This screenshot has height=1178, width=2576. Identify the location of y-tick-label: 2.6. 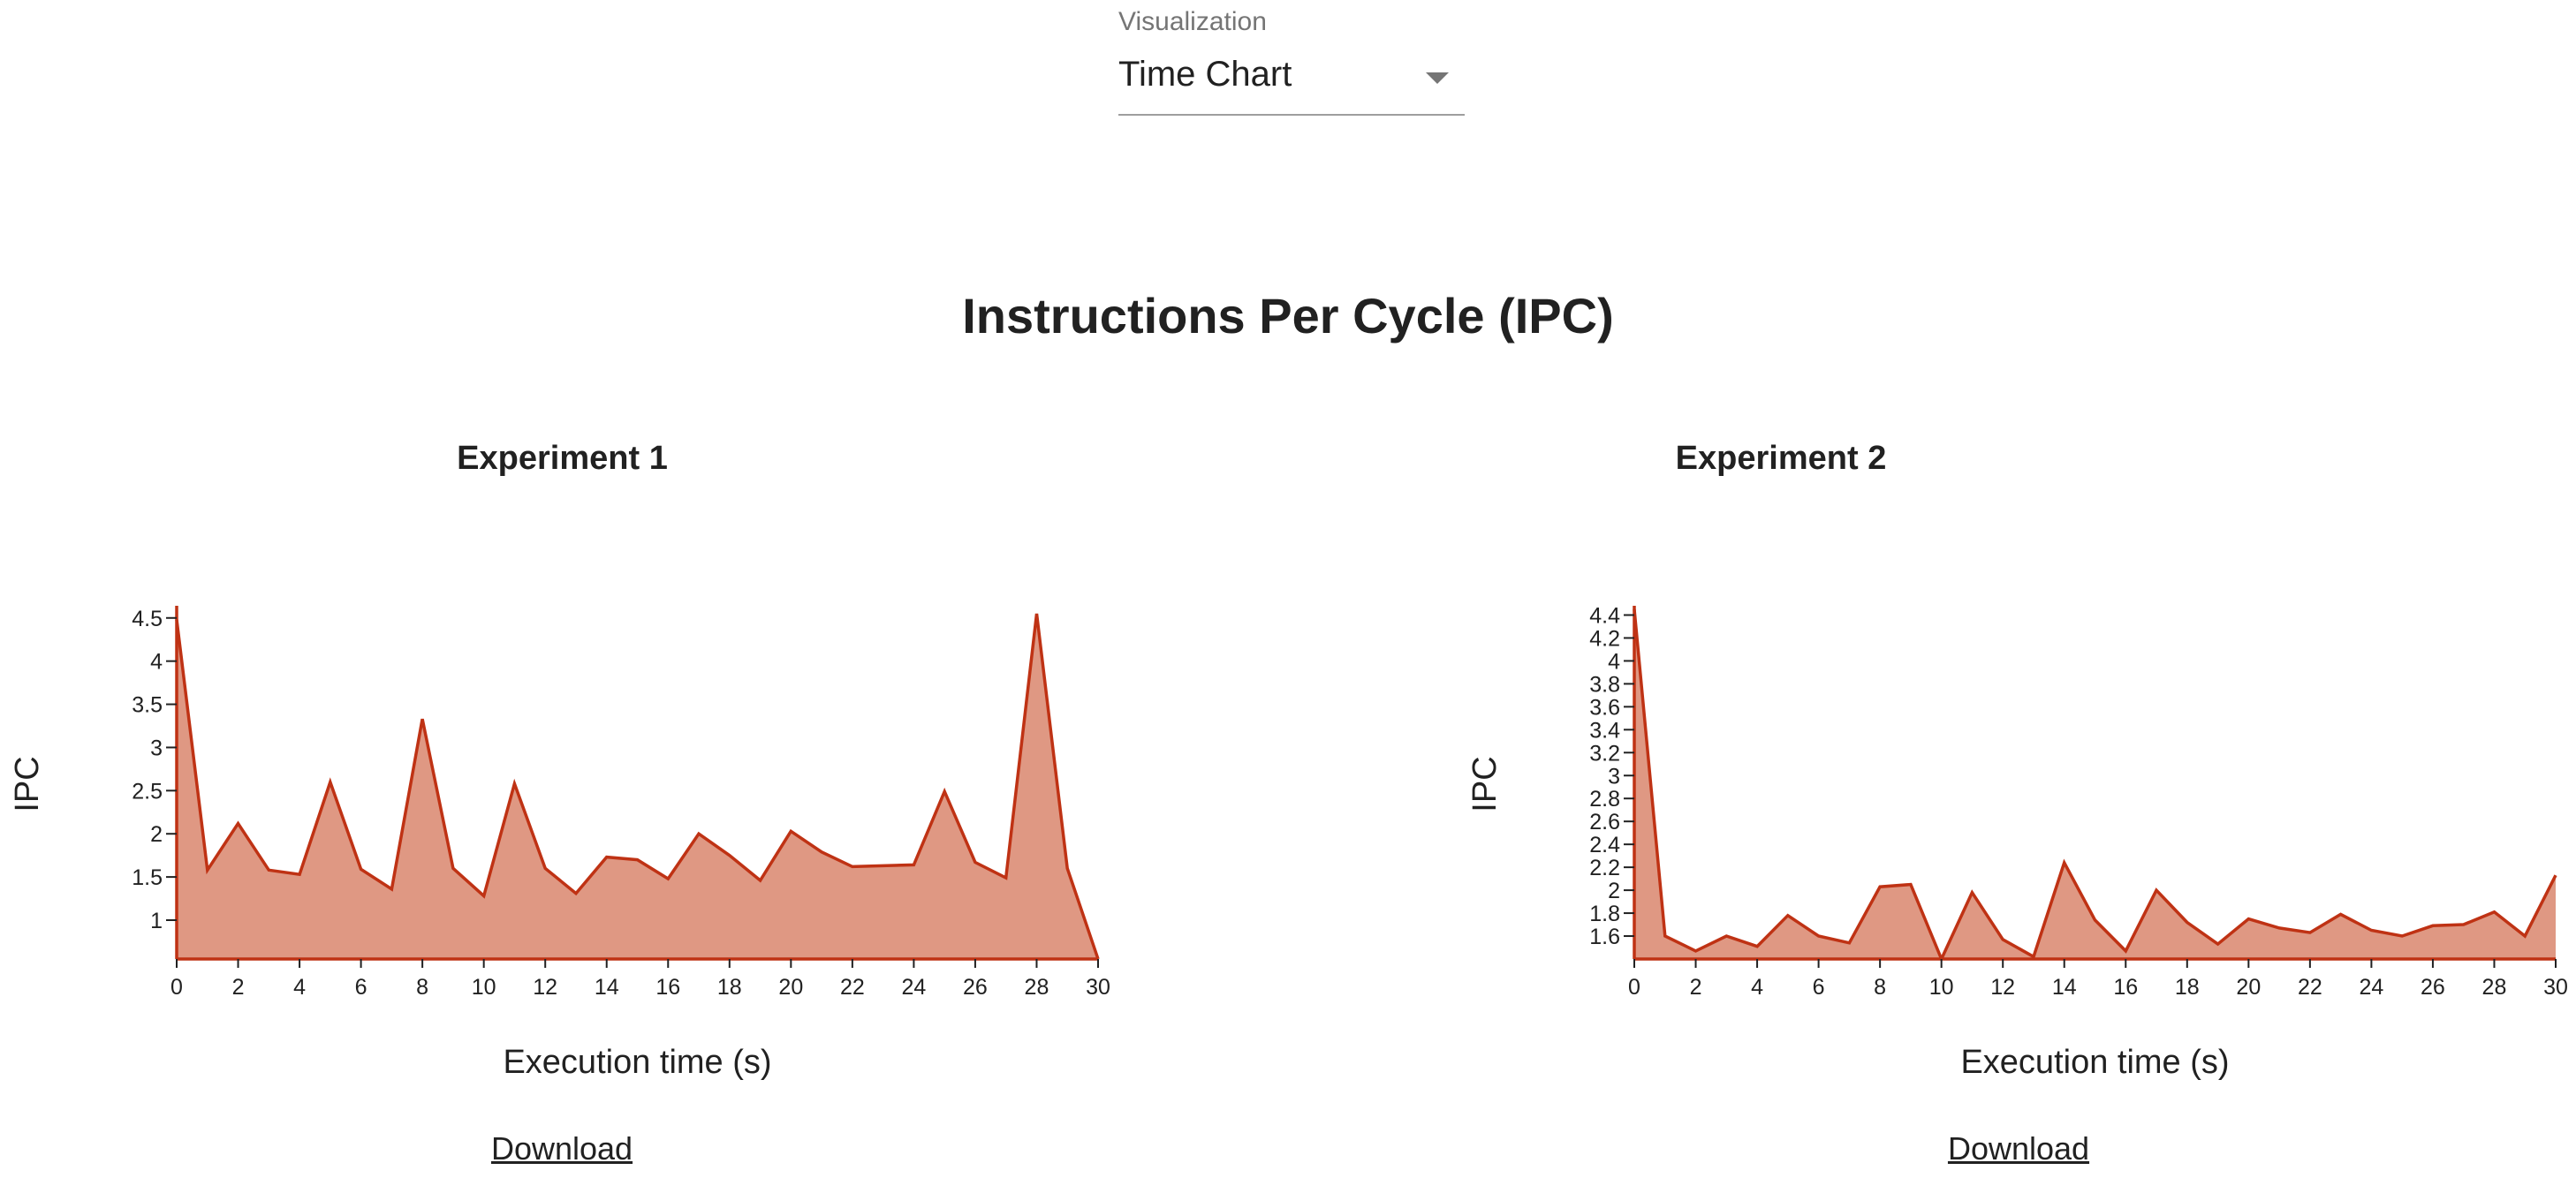
(1605, 822).